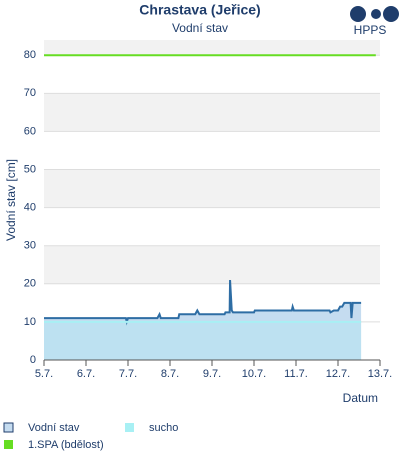  What do you see at coordinates (30, 208) in the screenshot?
I see `y-tick-label: 40` at bounding box center [30, 208].